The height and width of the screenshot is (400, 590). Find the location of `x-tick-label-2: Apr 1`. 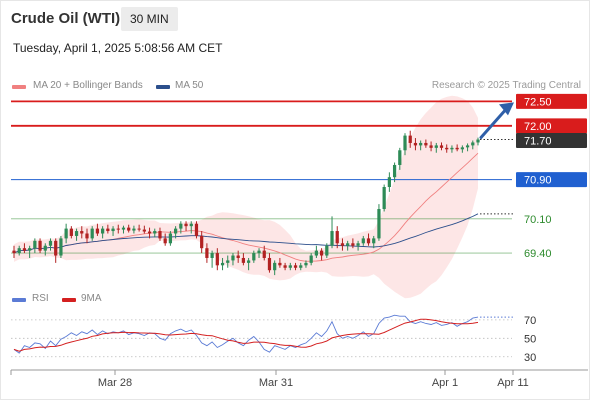

x-tick-label-2: Apr 1 is located at coordinates (445, 383).